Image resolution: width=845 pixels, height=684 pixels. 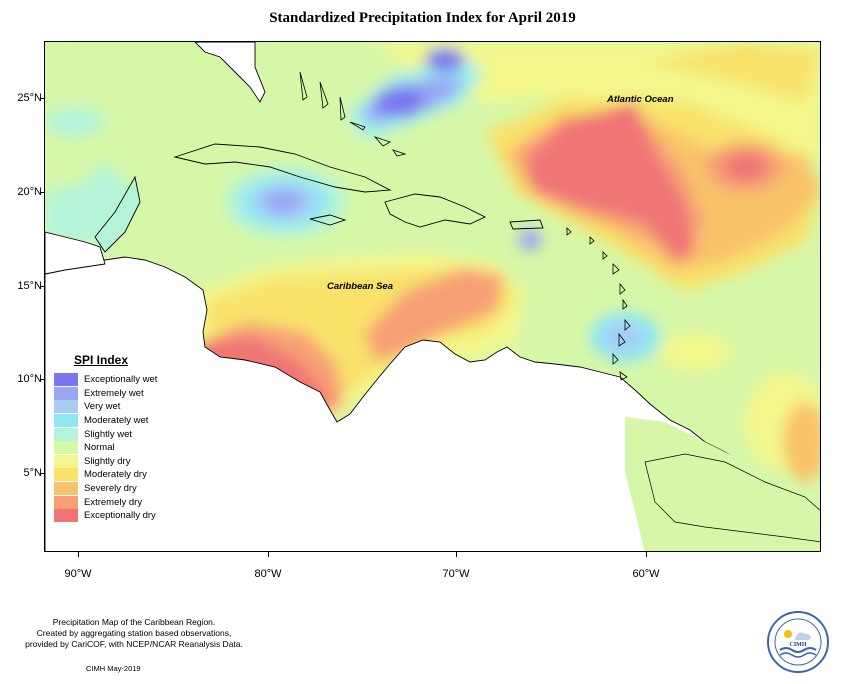 What do you see at coordinates (99, 448) in the screenshot?
I see `legend-label: Normal` at bounding box center [99, 448].